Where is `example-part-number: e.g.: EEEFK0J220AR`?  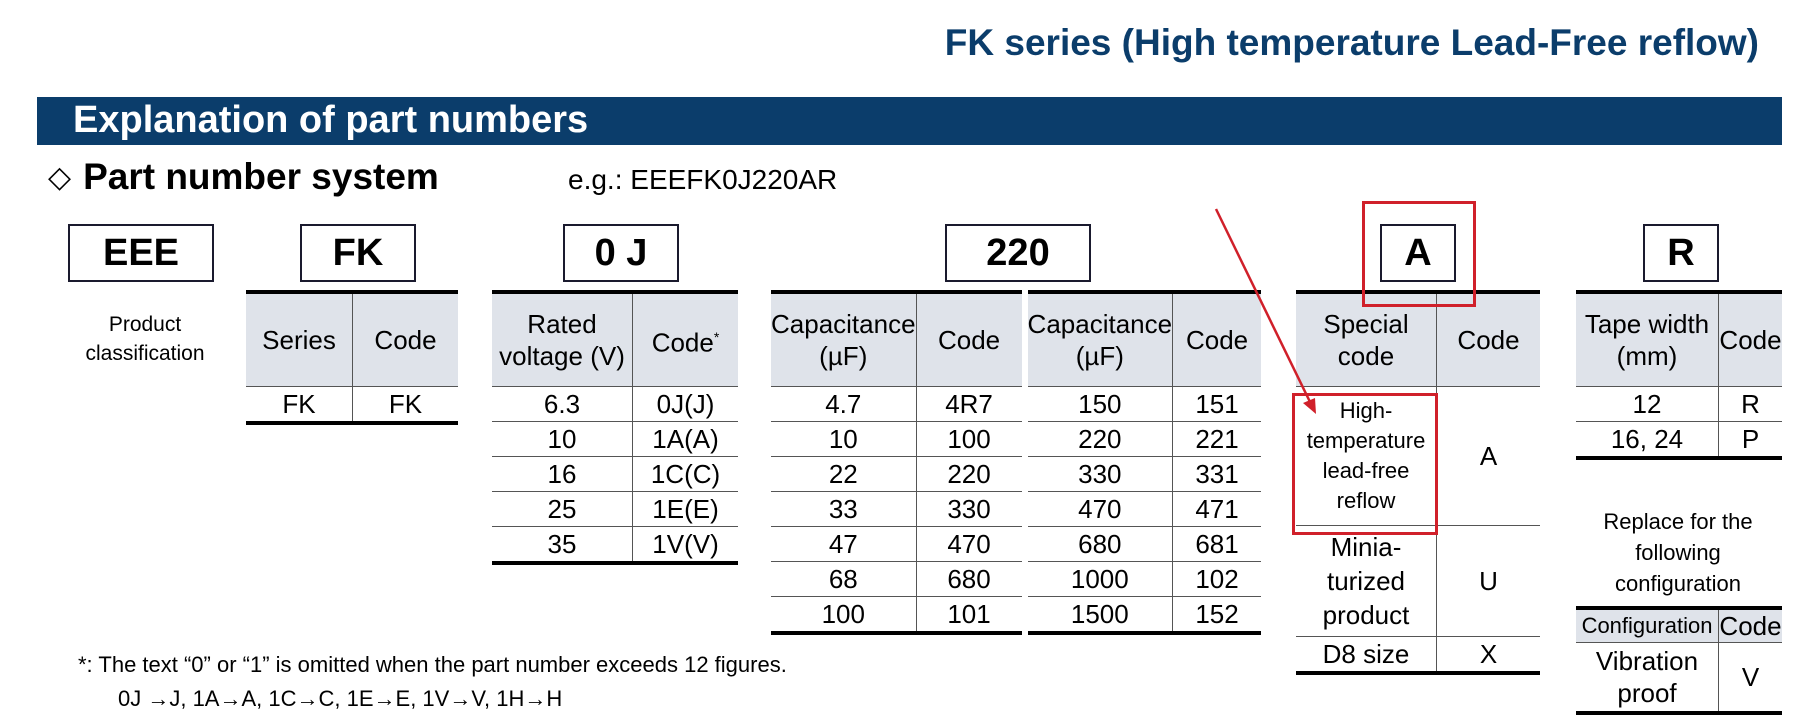
example-part-number: e.g.: EEEFK0J220AR is located at coordinates (703, 179).